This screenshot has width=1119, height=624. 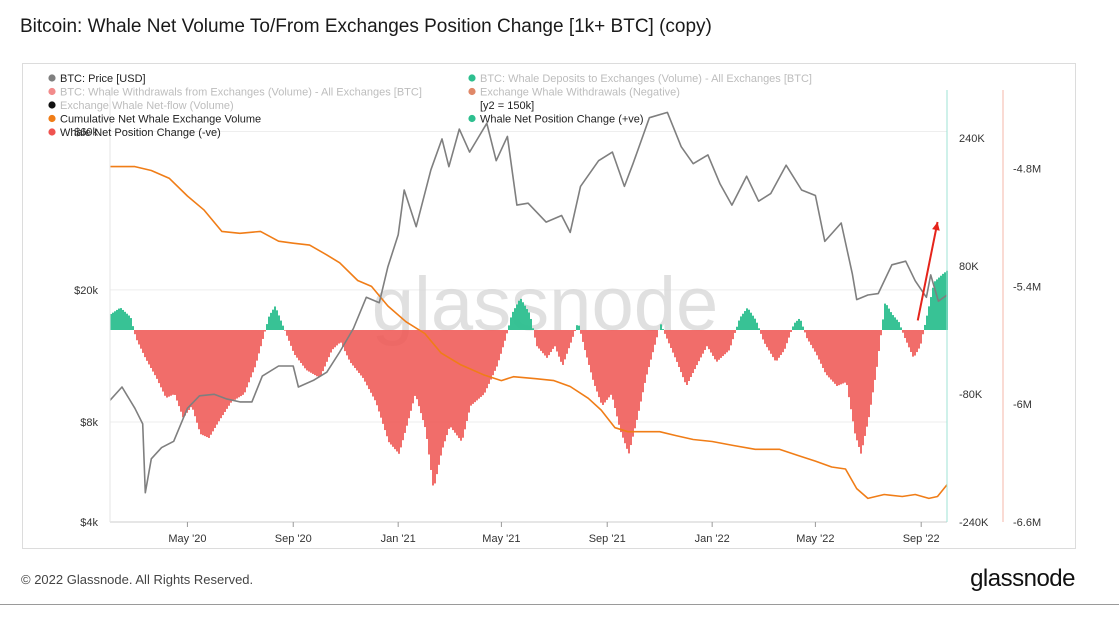 I want to click on x-tick-label: Sep '20, so click(x=293, y=539).